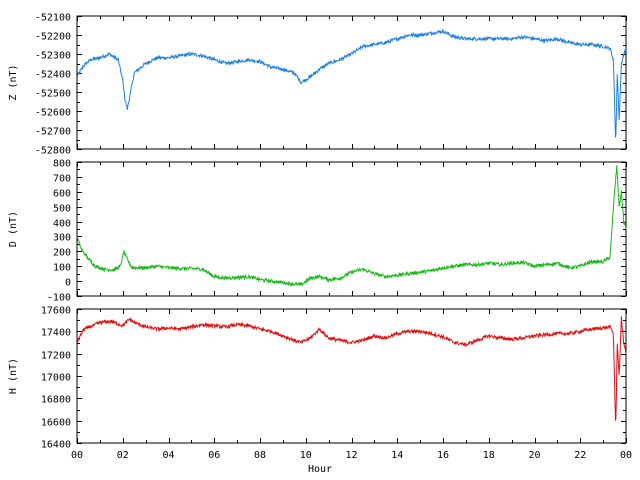  I want to click on y-tick-label: 700, so click(62, 179).